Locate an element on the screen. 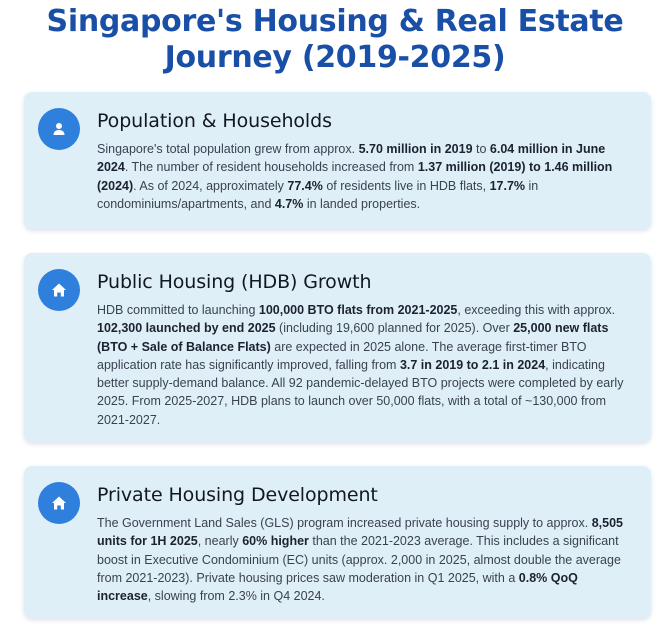 Image resolution: width=670 pixels, height=637 pixels. highlight-text: 6.04 million in June 2024 is located at coordinates (351, 158).